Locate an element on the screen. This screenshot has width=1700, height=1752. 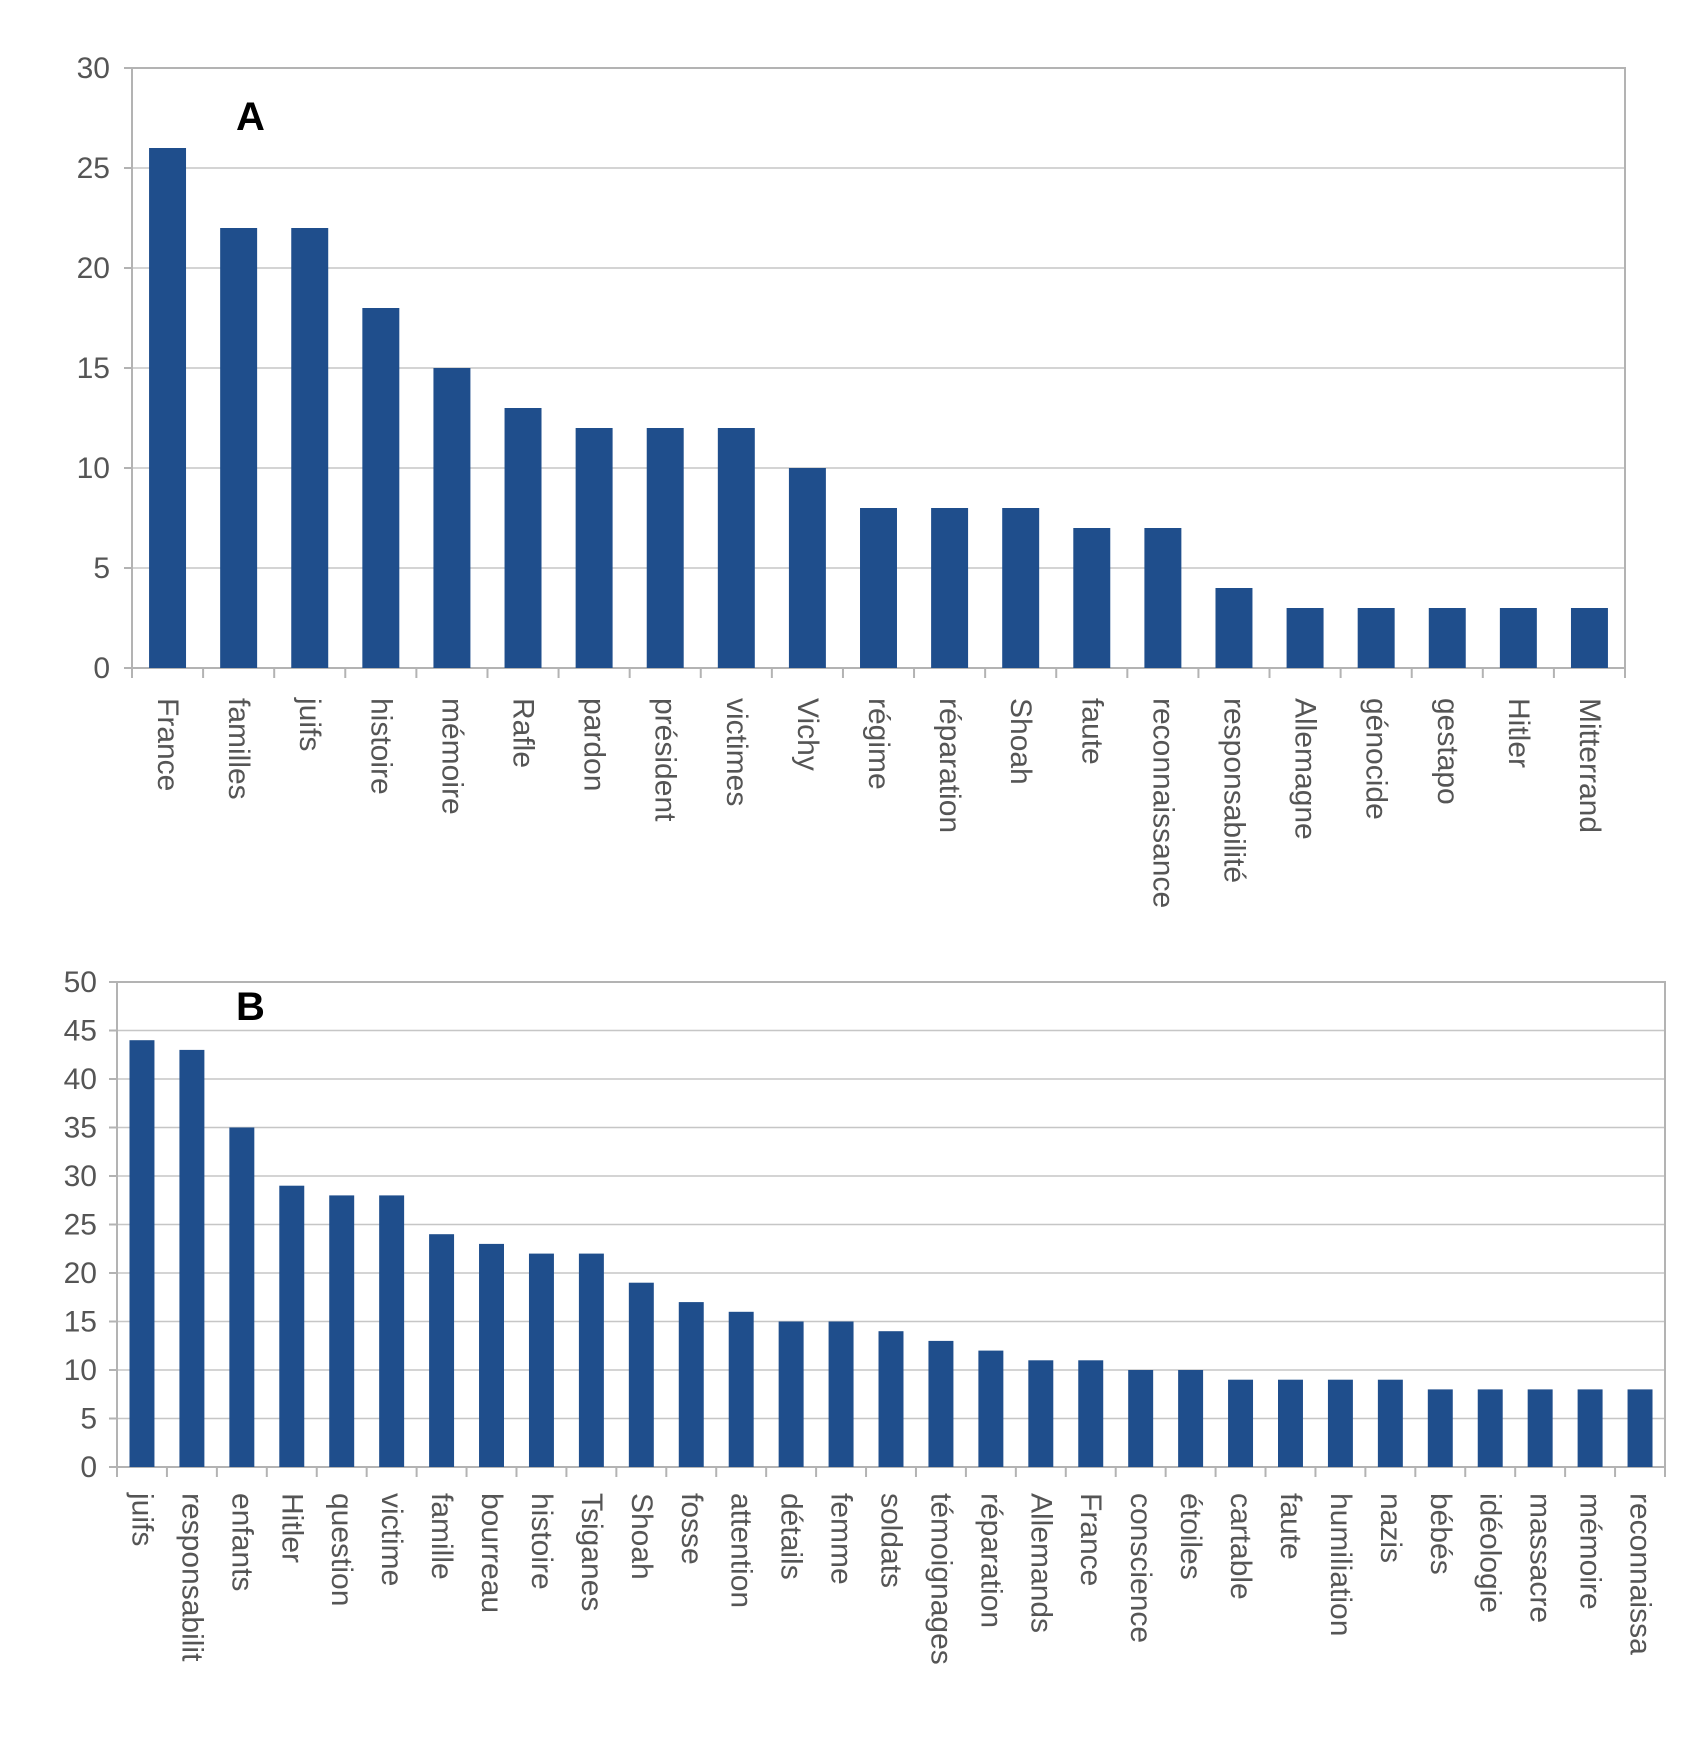
x-tick-label: France is located at coordinates (167, 744).